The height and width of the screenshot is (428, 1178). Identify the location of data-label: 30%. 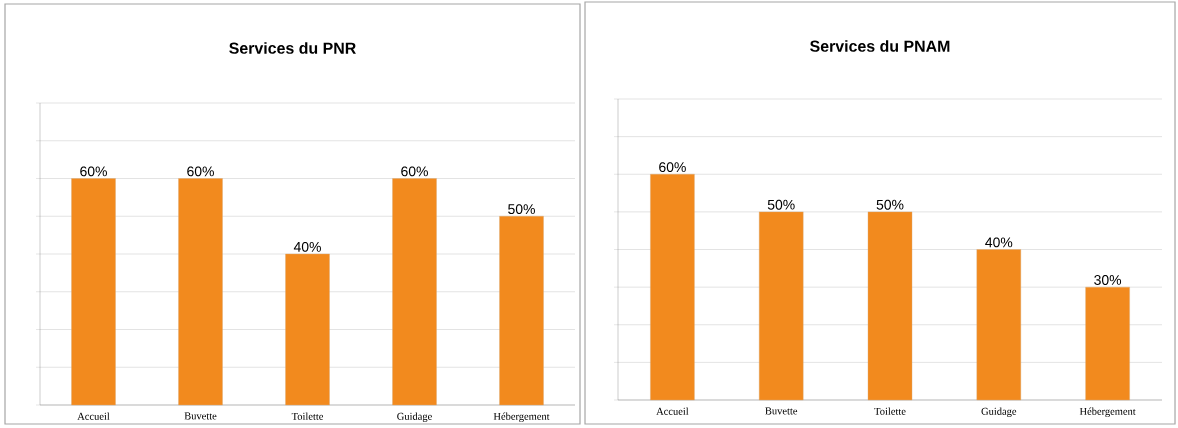
(1108, 280).